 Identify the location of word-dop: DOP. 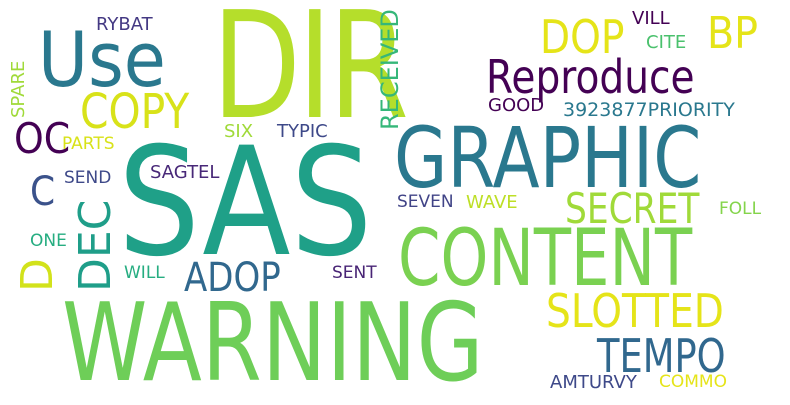
(582, 37).